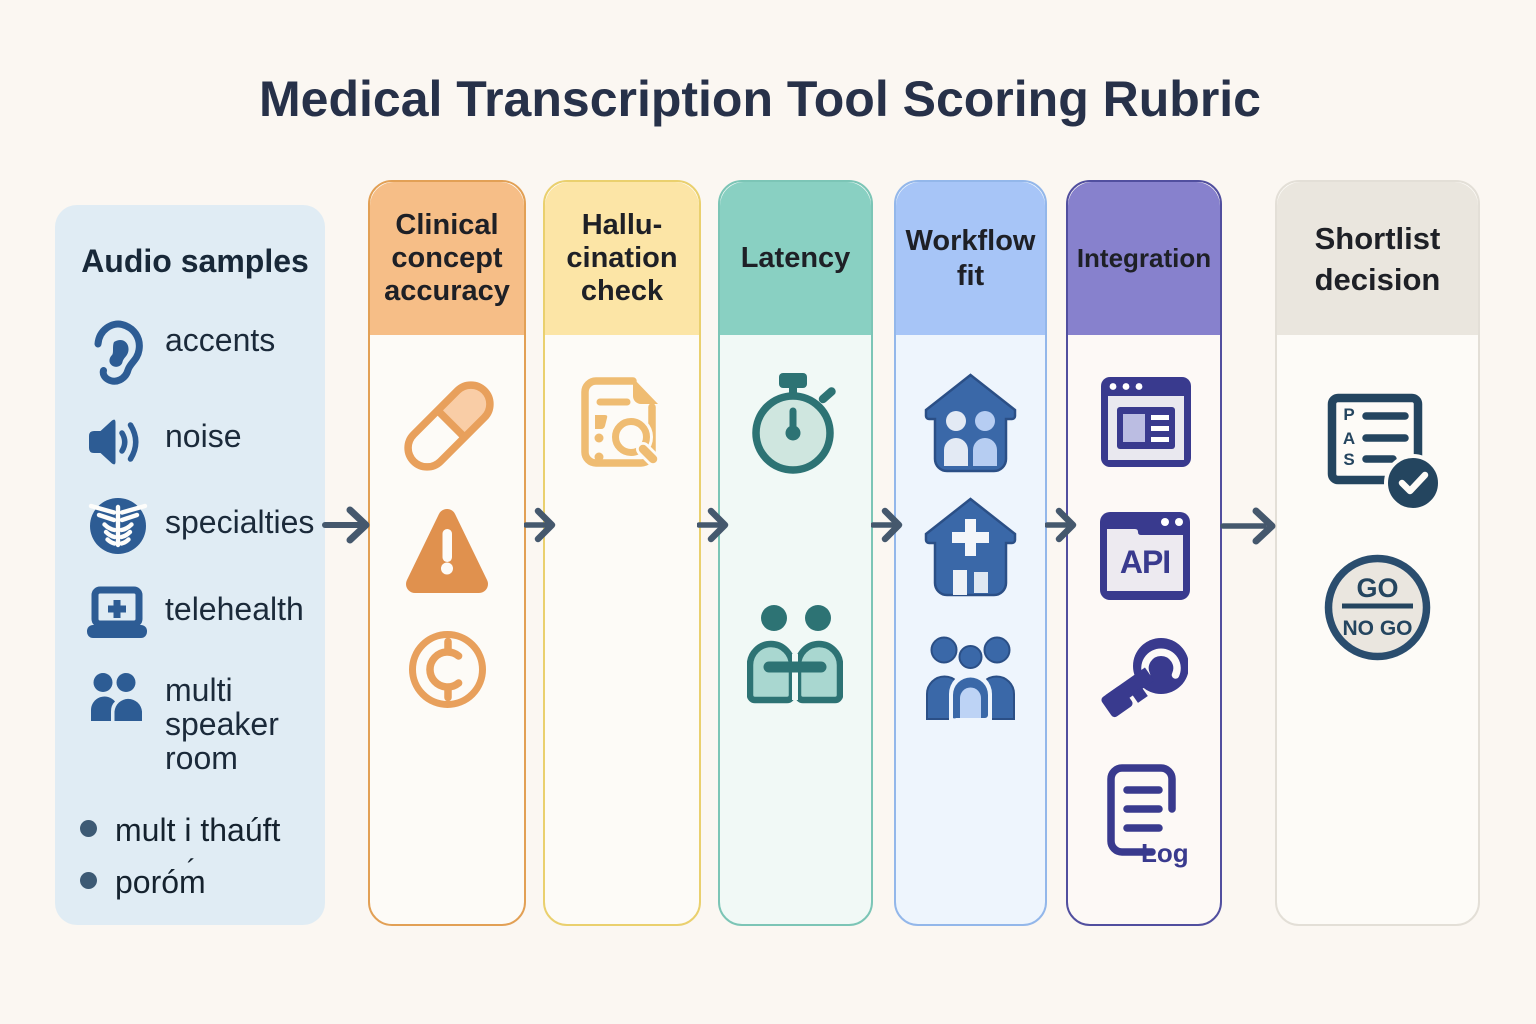 This screenshot has width=1536, height=1024. Describe the element at coordinates (1348, 414) in the screenshot. I see `svg-text: P` at that location.